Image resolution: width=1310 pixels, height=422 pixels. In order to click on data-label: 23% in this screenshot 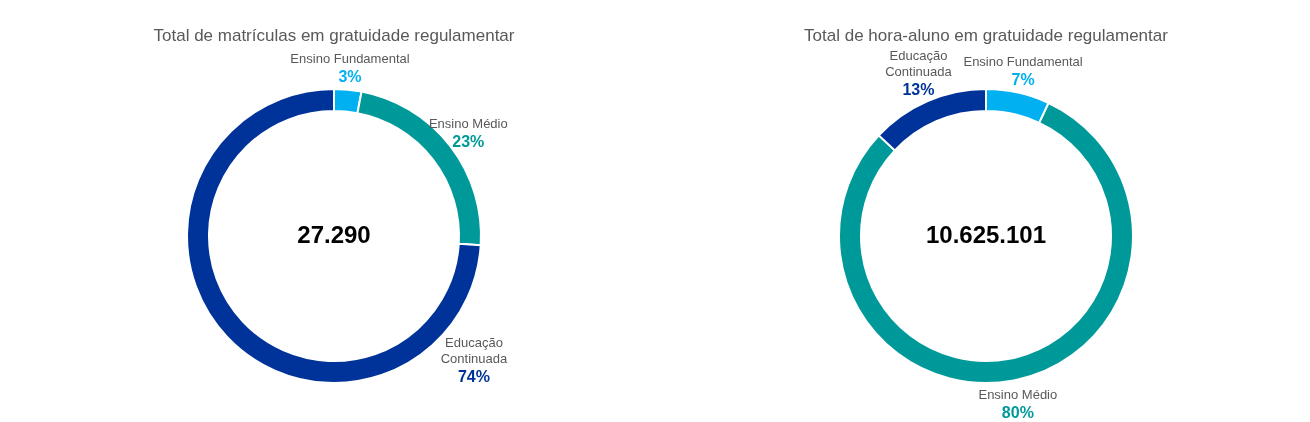, I will do `click(468, 141)`.